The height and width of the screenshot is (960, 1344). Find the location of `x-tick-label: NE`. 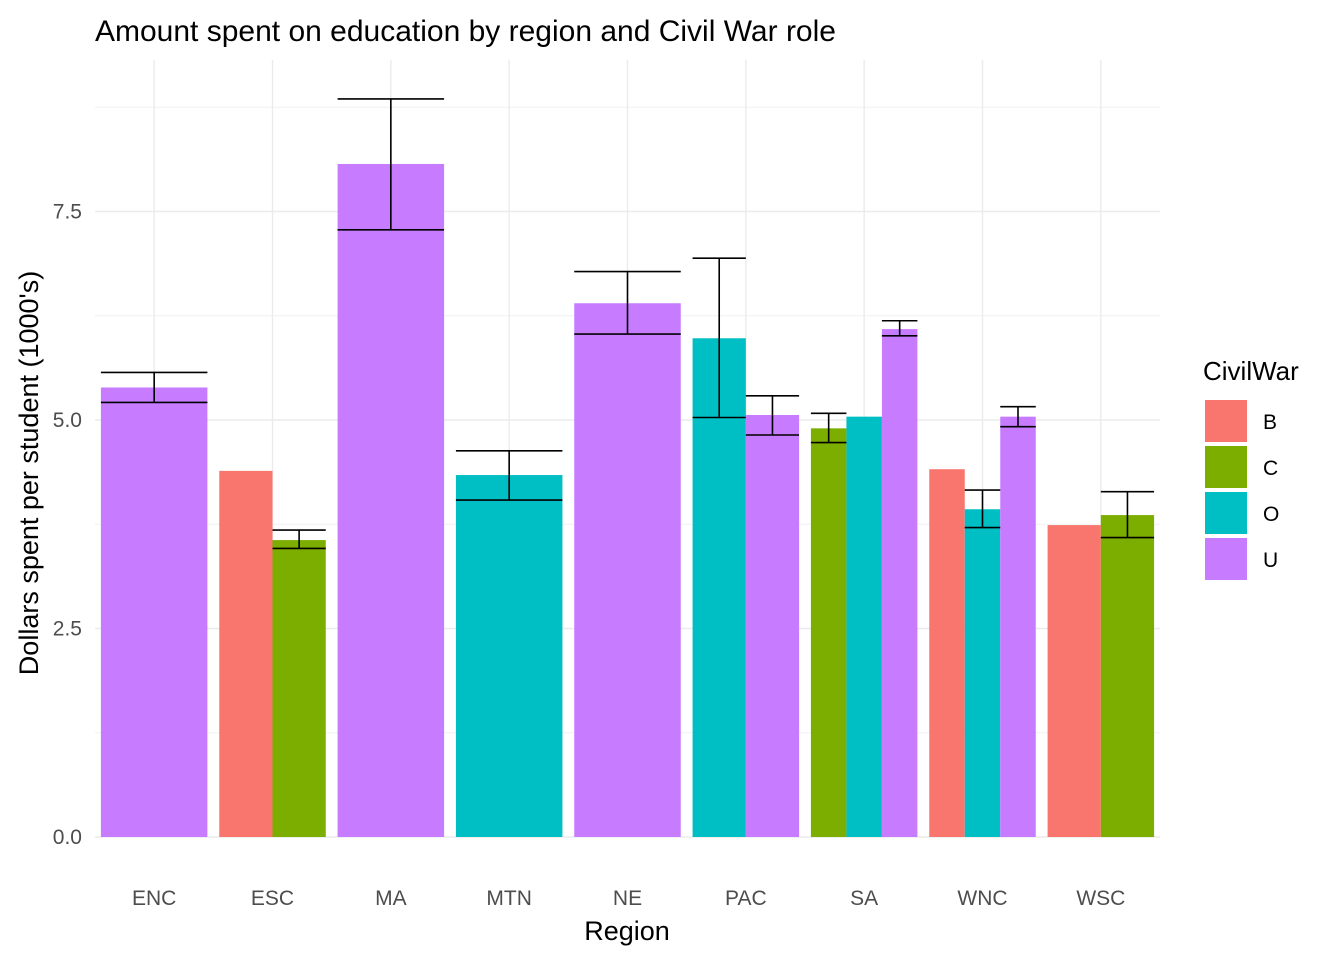

x-tick-label: NE is located at coordinates (627, 898).